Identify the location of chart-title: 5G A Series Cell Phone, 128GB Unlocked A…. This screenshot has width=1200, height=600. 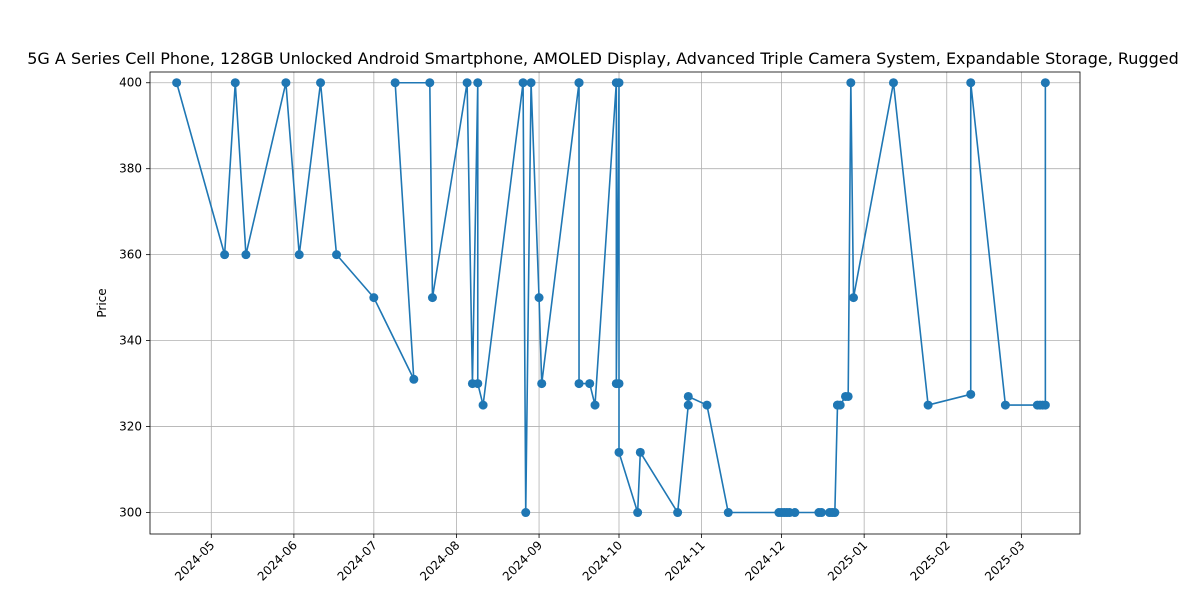
(602, 58).